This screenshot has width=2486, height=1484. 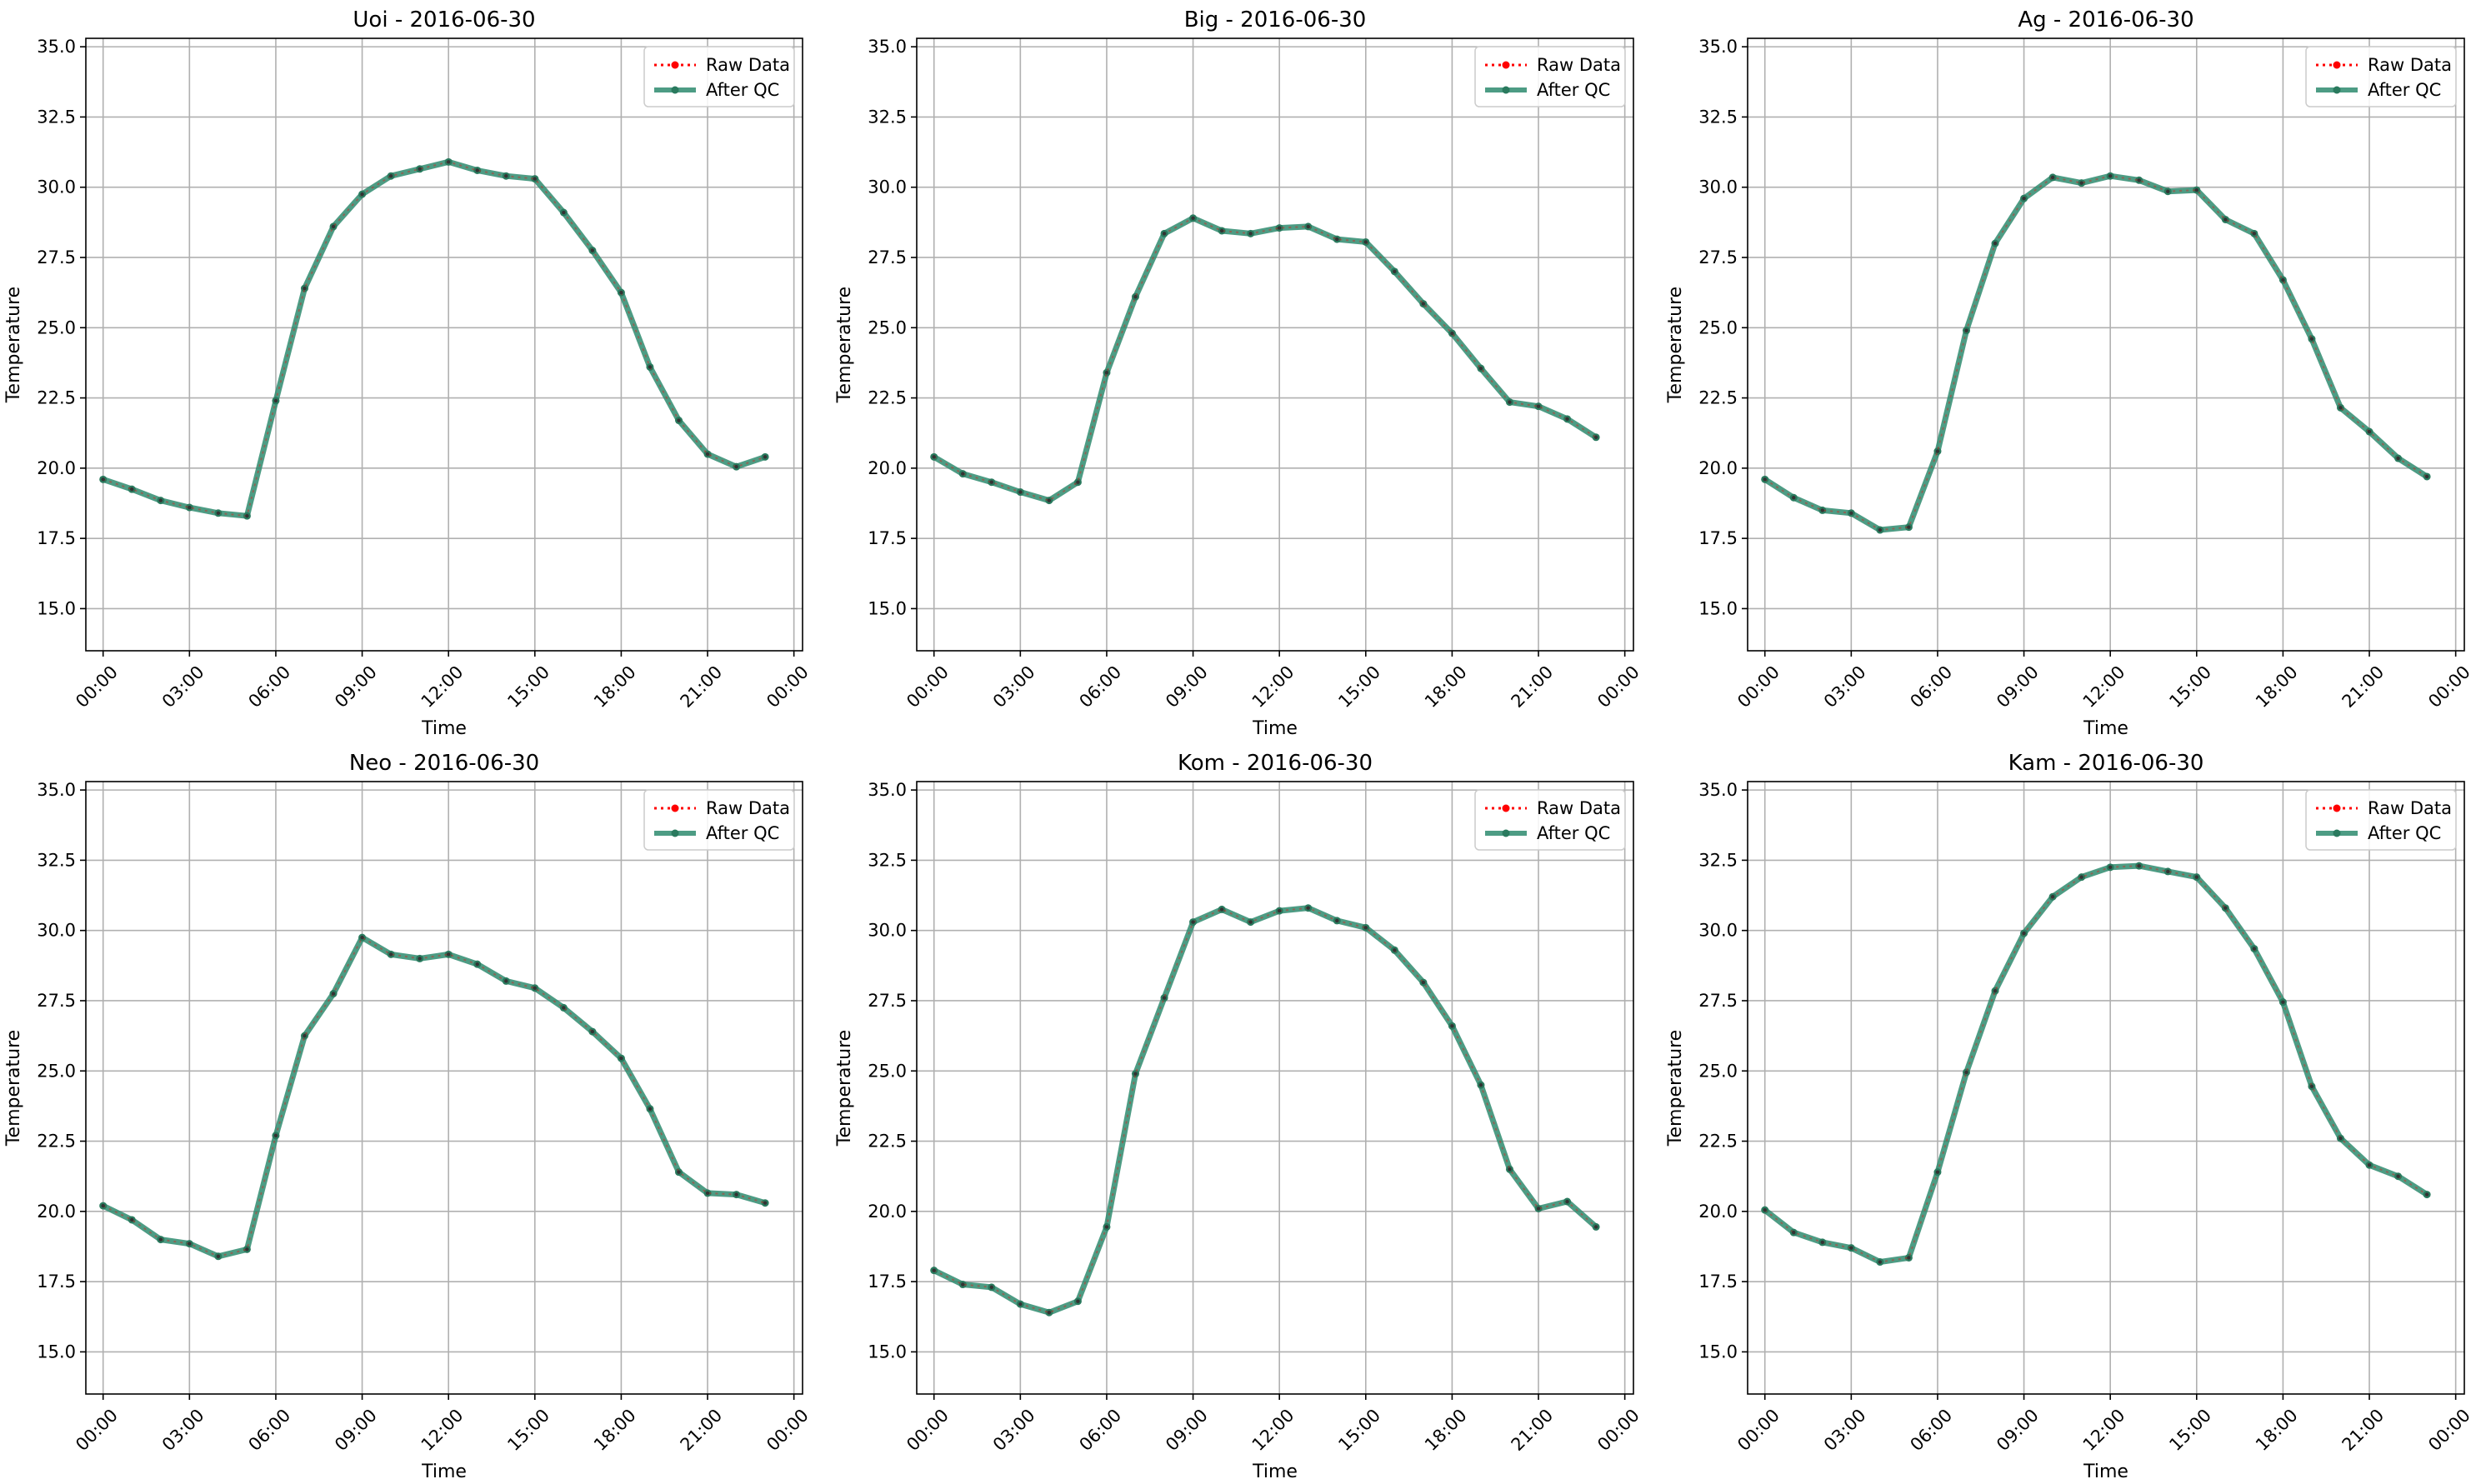 I want to click on grid, so click(x=1275, y=344).